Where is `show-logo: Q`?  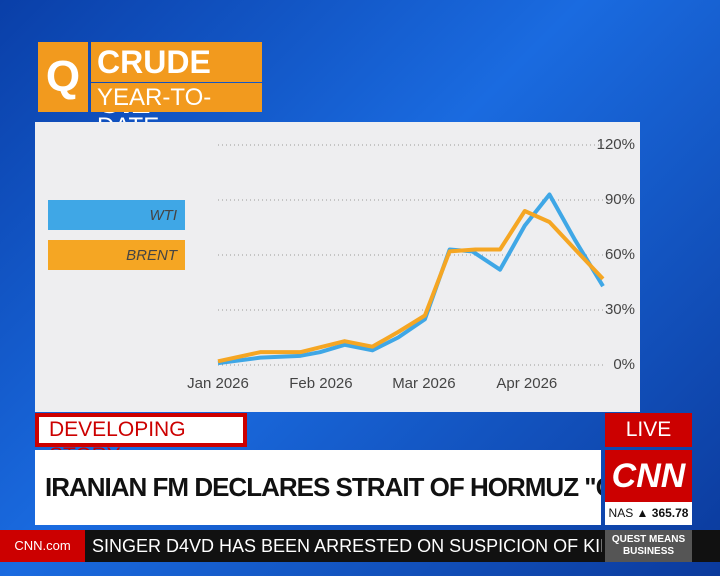 show-logo: Q is located at coordinates (63, 77).